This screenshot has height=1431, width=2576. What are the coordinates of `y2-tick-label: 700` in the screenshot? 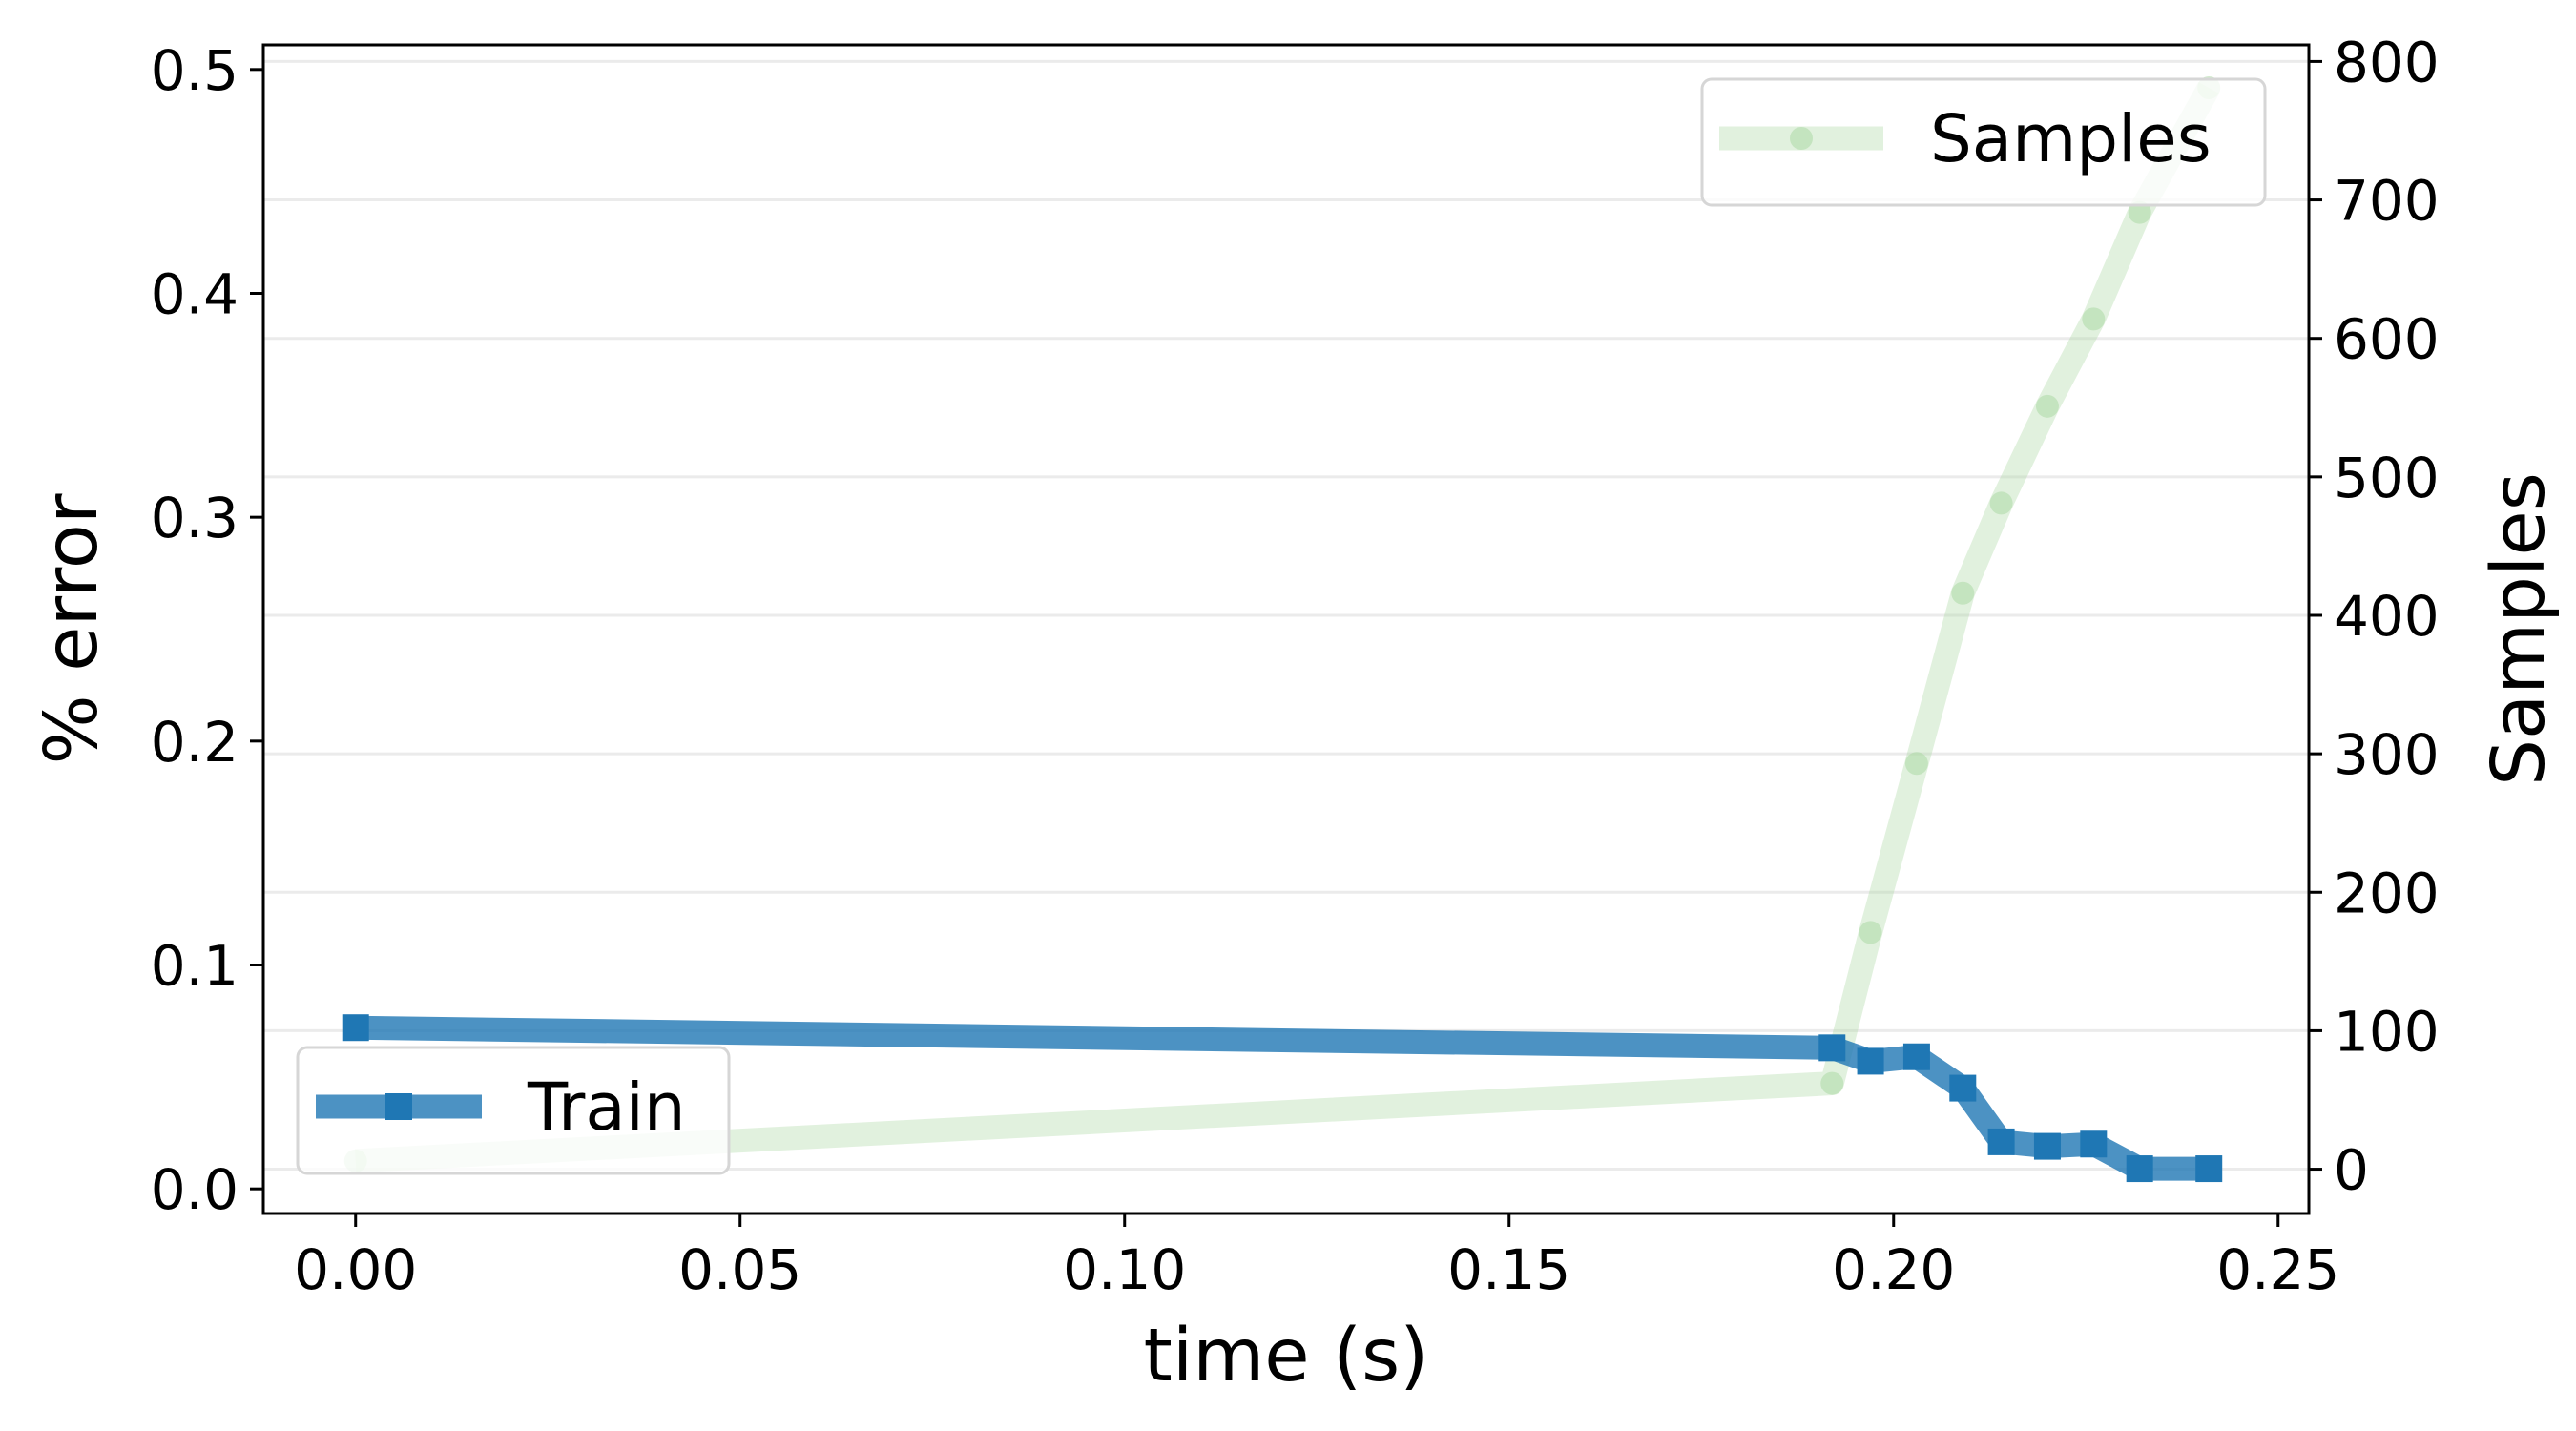 It's located at (2387, 201).